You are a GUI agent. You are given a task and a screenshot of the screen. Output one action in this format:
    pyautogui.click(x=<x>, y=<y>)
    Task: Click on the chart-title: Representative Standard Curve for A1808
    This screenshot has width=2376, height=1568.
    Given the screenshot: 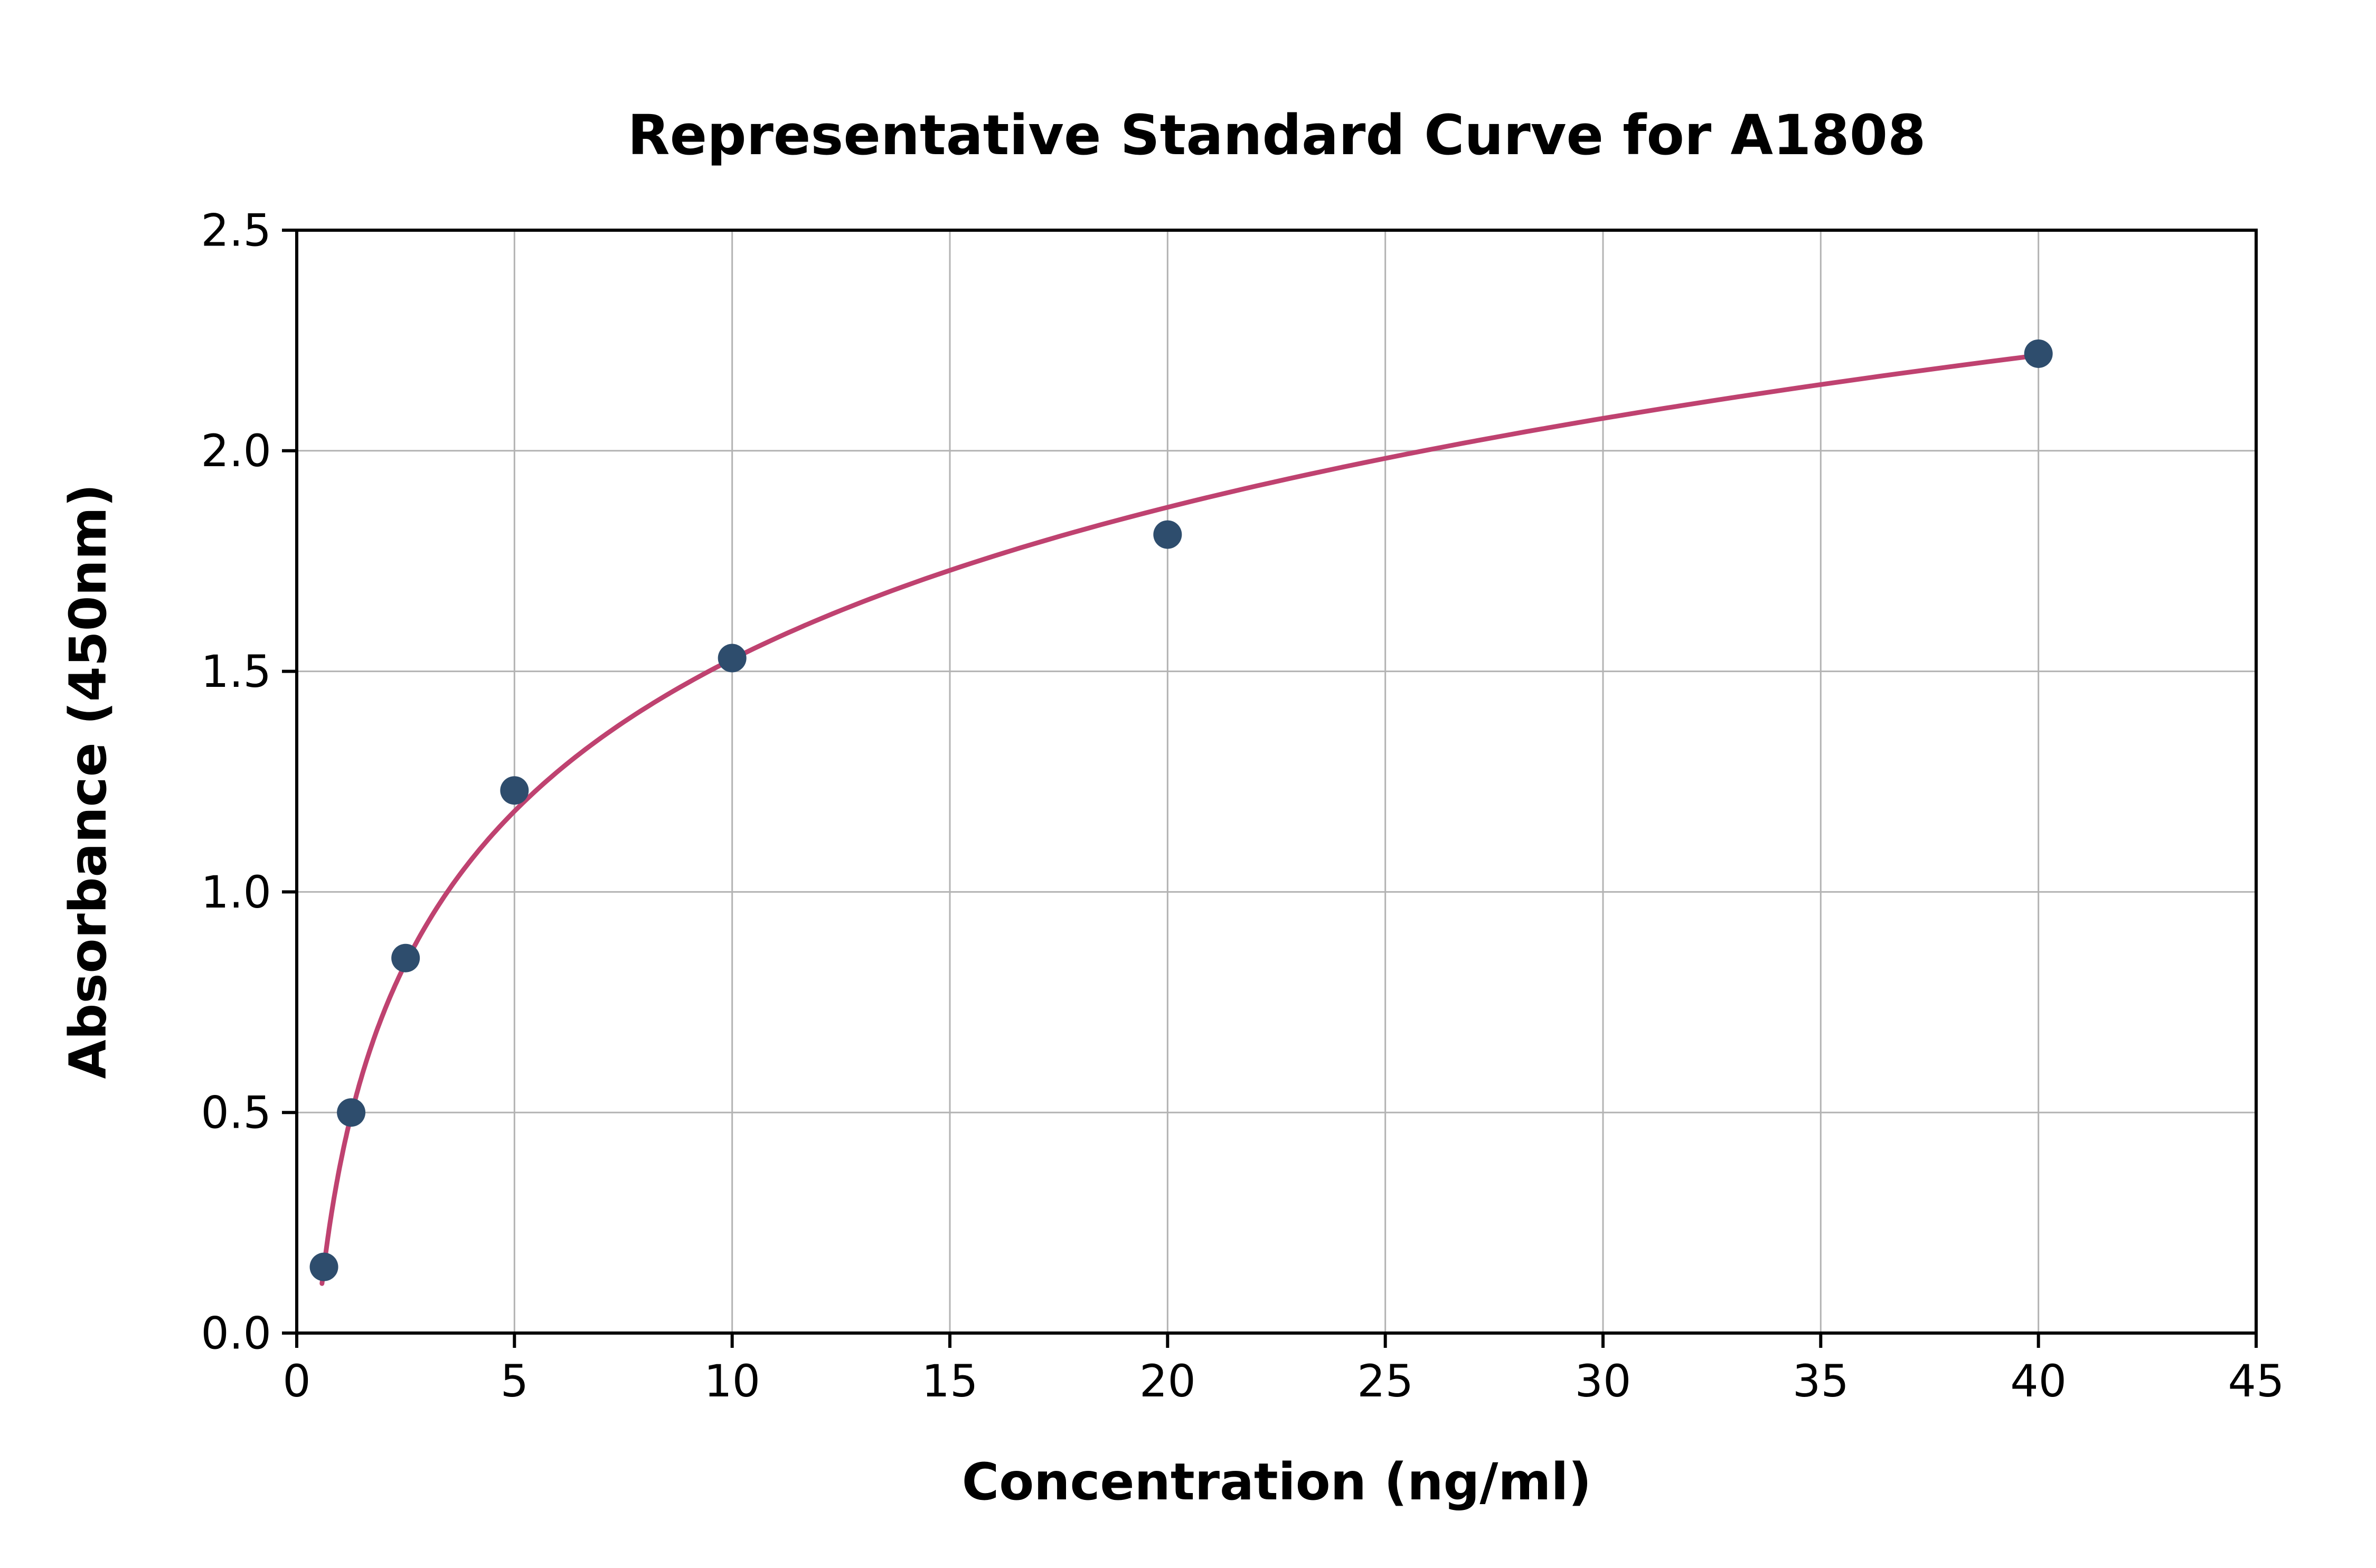 What is the action you would take?
    pyautogui.click(x=1277, y=135)
    